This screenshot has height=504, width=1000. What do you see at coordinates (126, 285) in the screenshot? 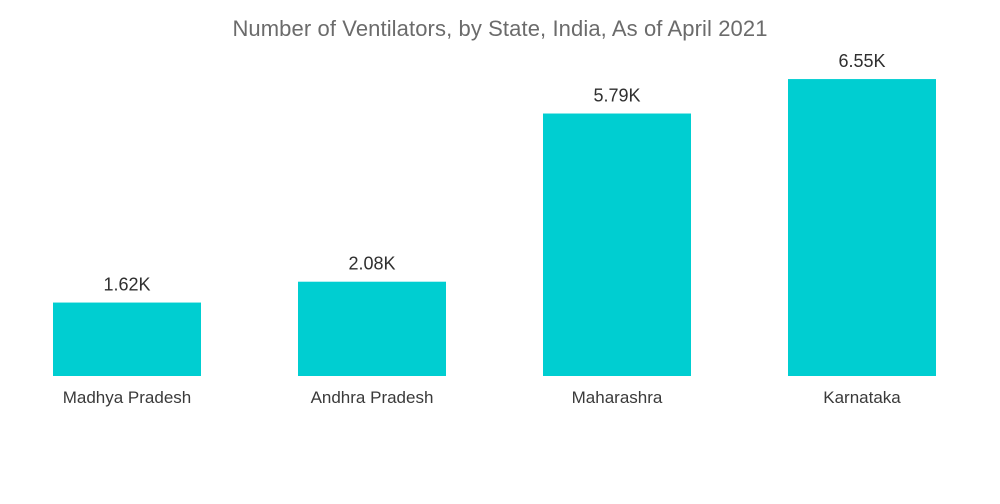
I see `value-label-madhya-pradesh: 1.62K` at bounding box center [126, 285].